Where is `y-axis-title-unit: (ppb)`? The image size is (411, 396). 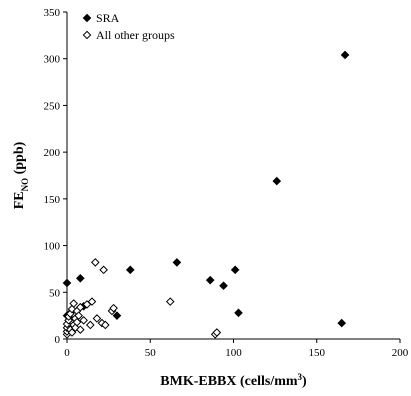
y-axis-title-unit: (ppb) is located at coordinates (19, 159).